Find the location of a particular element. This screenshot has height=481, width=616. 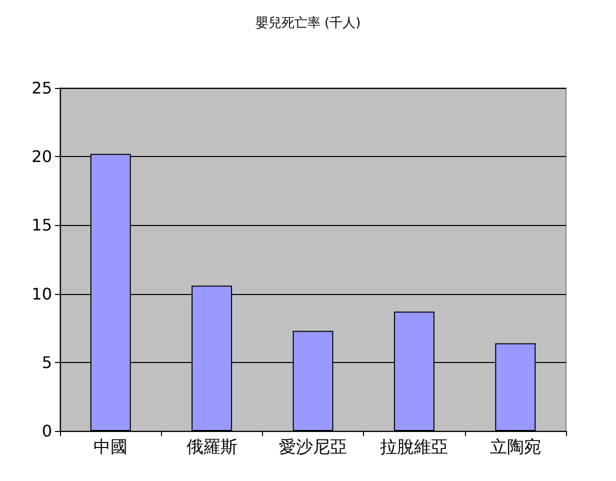

chart-title: 嬰兒死亡率 (千人) is located at coordinates (308, 23).